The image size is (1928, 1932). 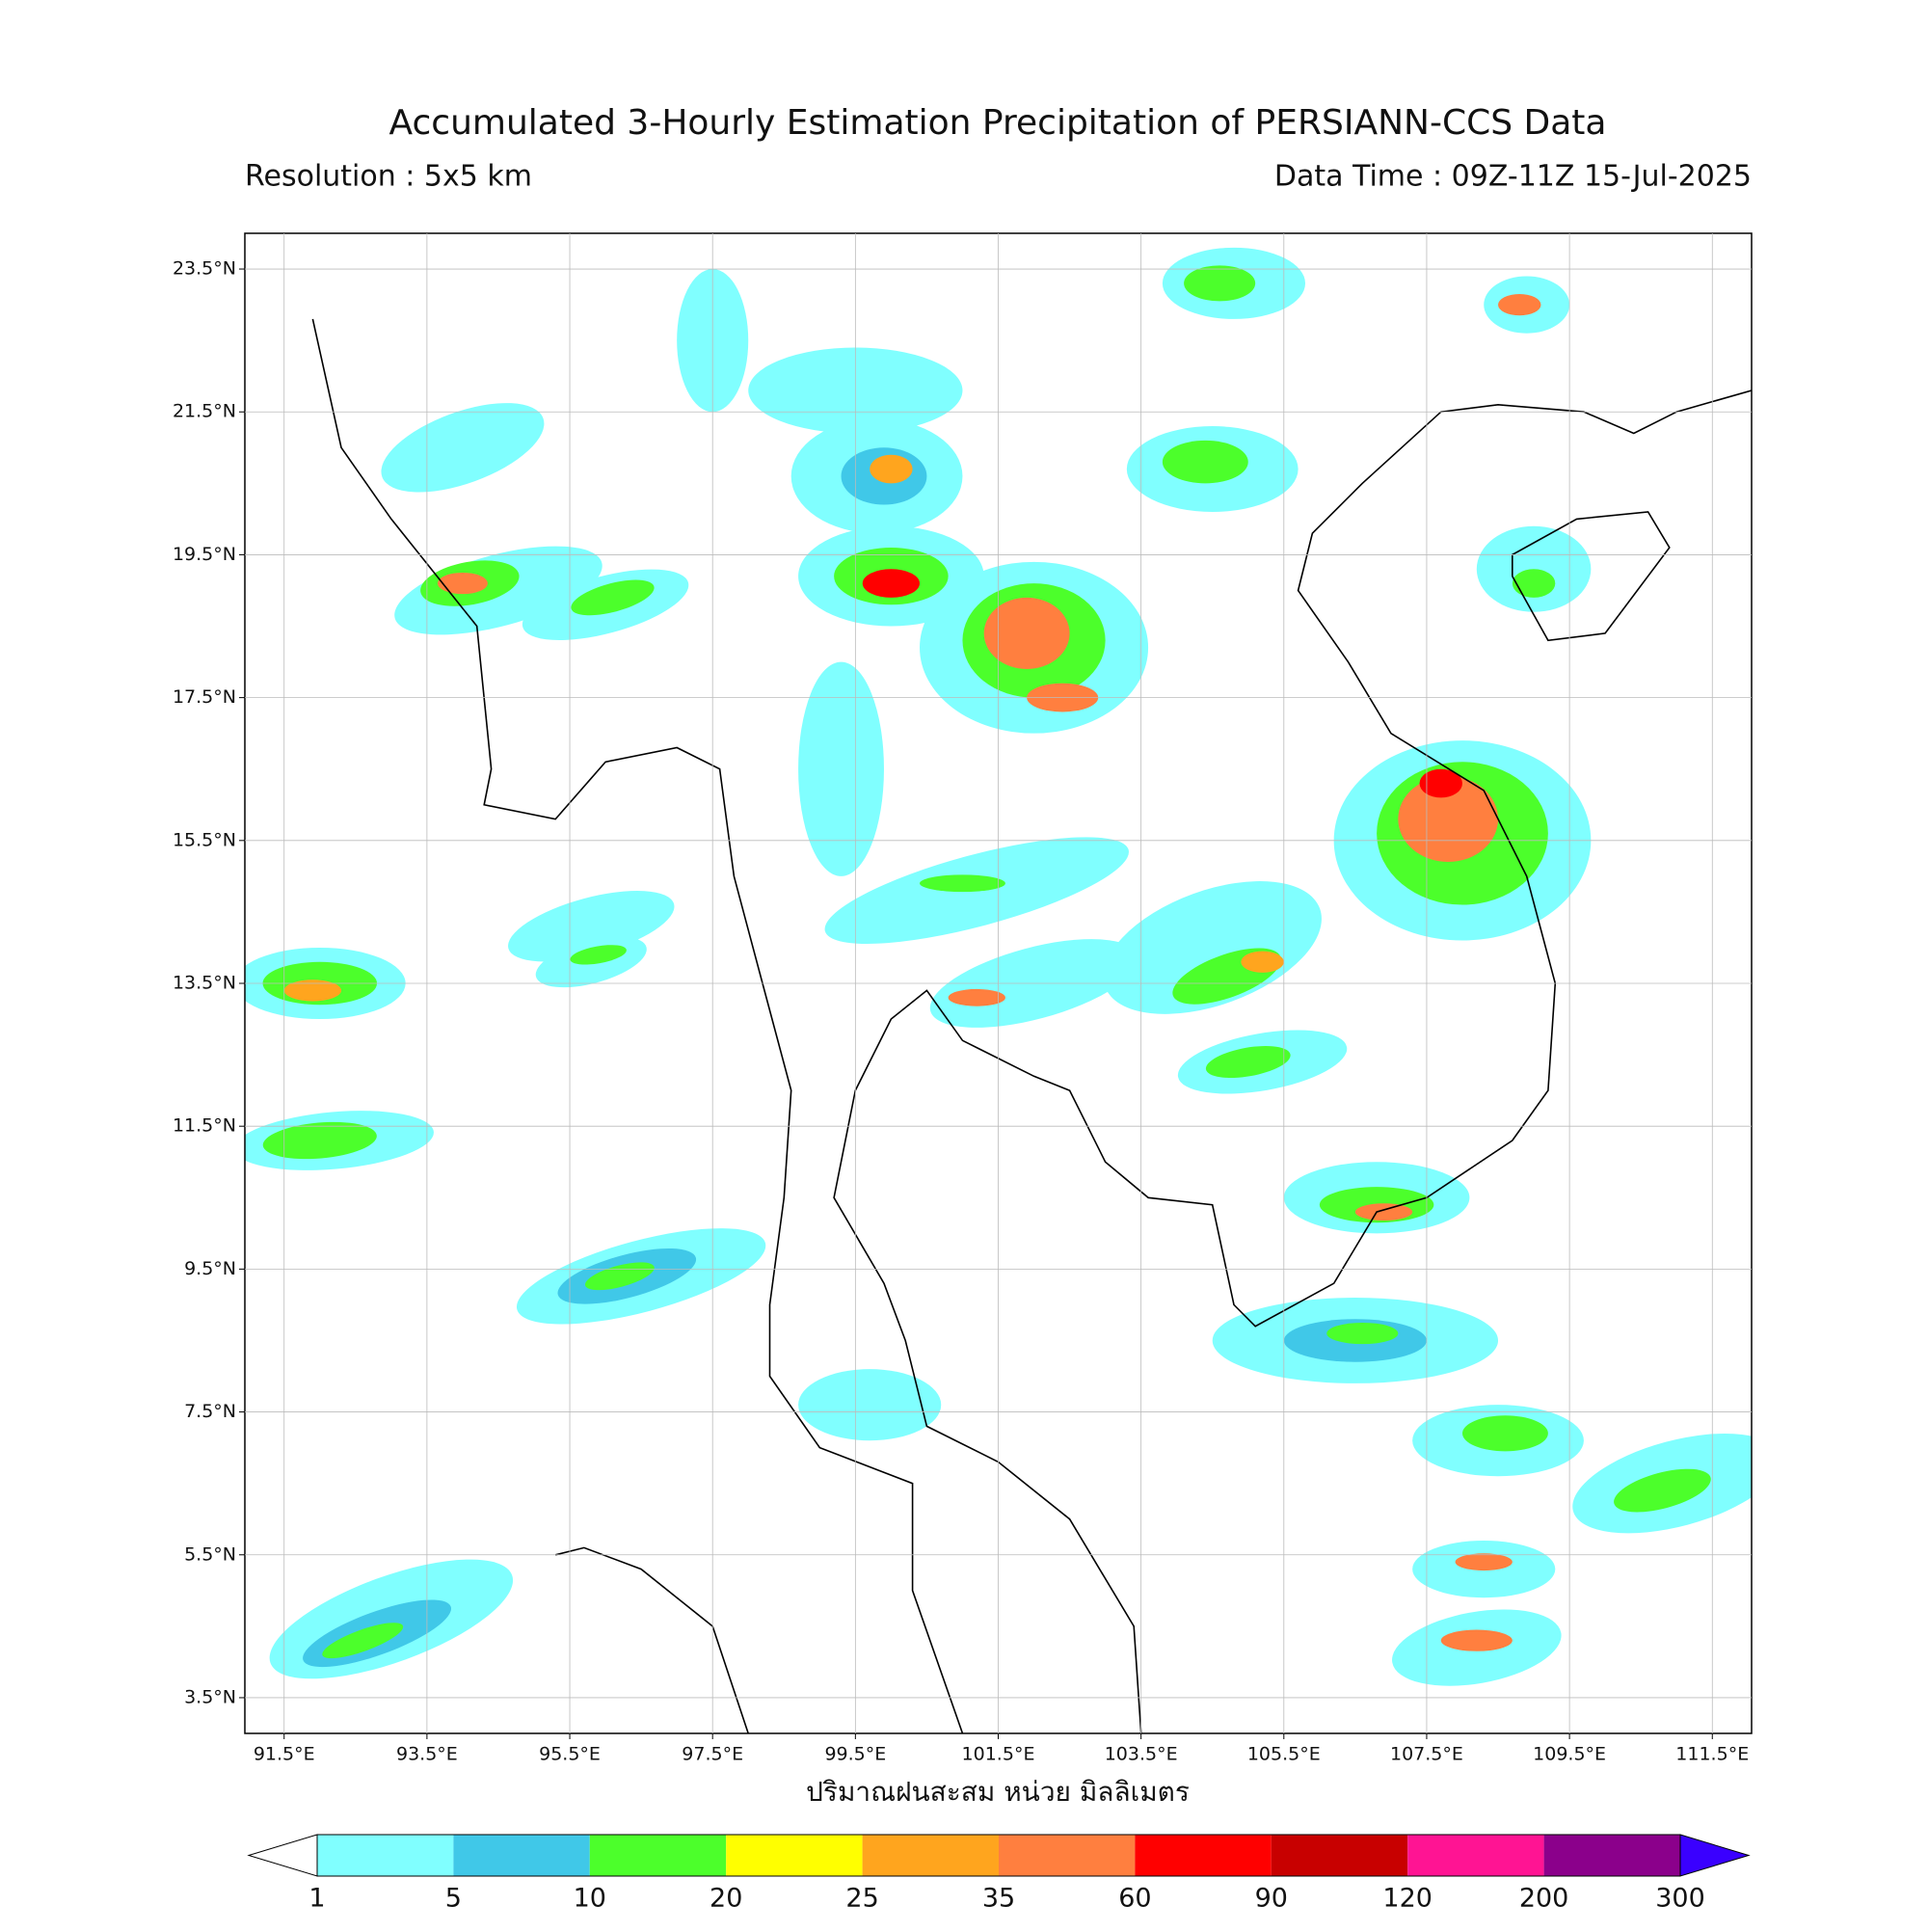 What do you see at coordinates (205, 555) in the screenshot?
I see `y-tick-label: 19.5°N` at bounding box center [205, 555].